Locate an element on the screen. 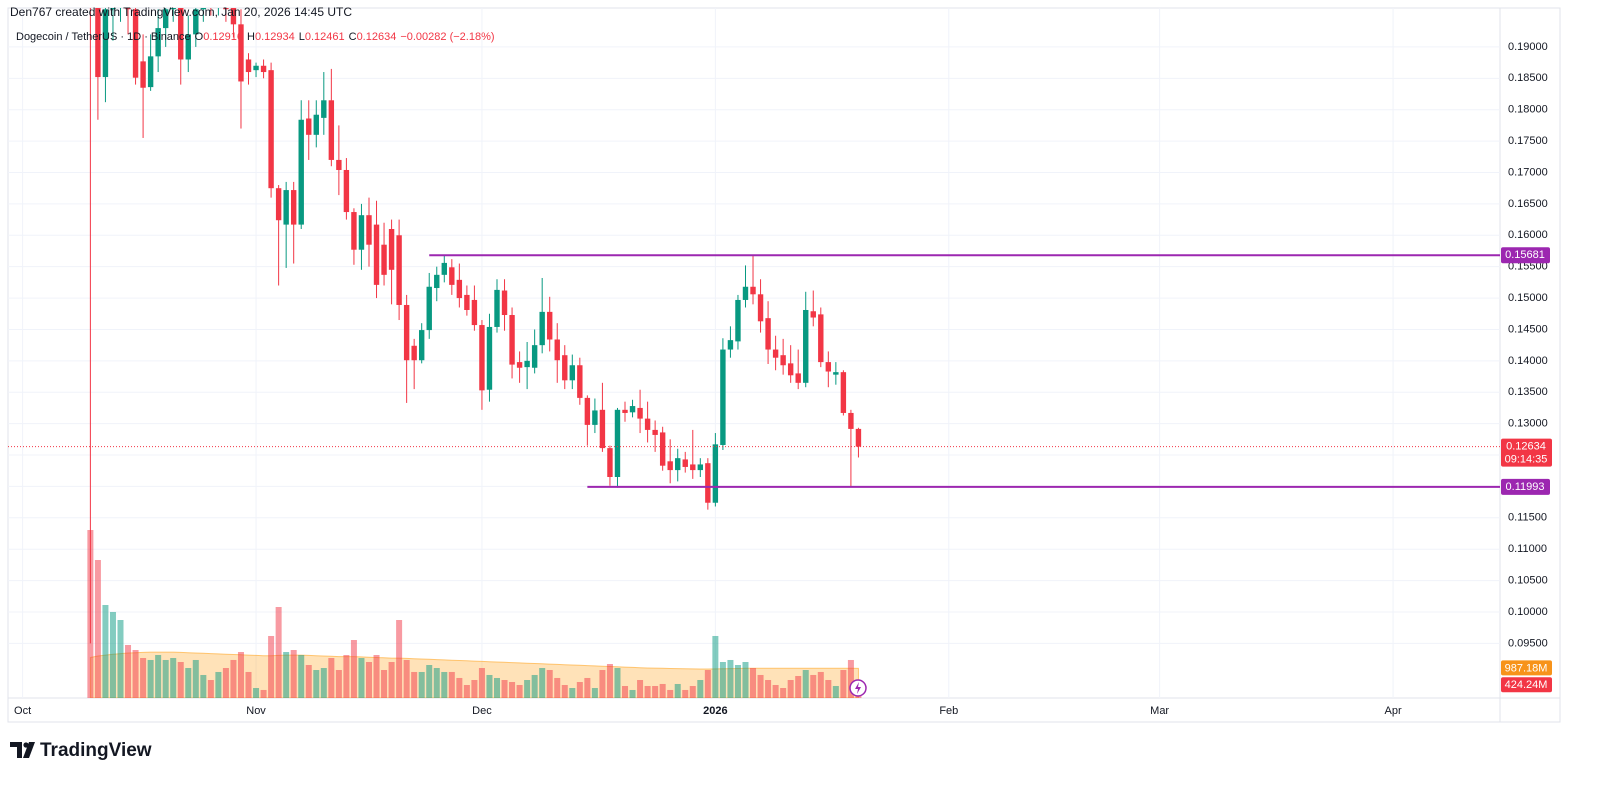  legend-value: 0.12461 is located at coordinates (325, 37).